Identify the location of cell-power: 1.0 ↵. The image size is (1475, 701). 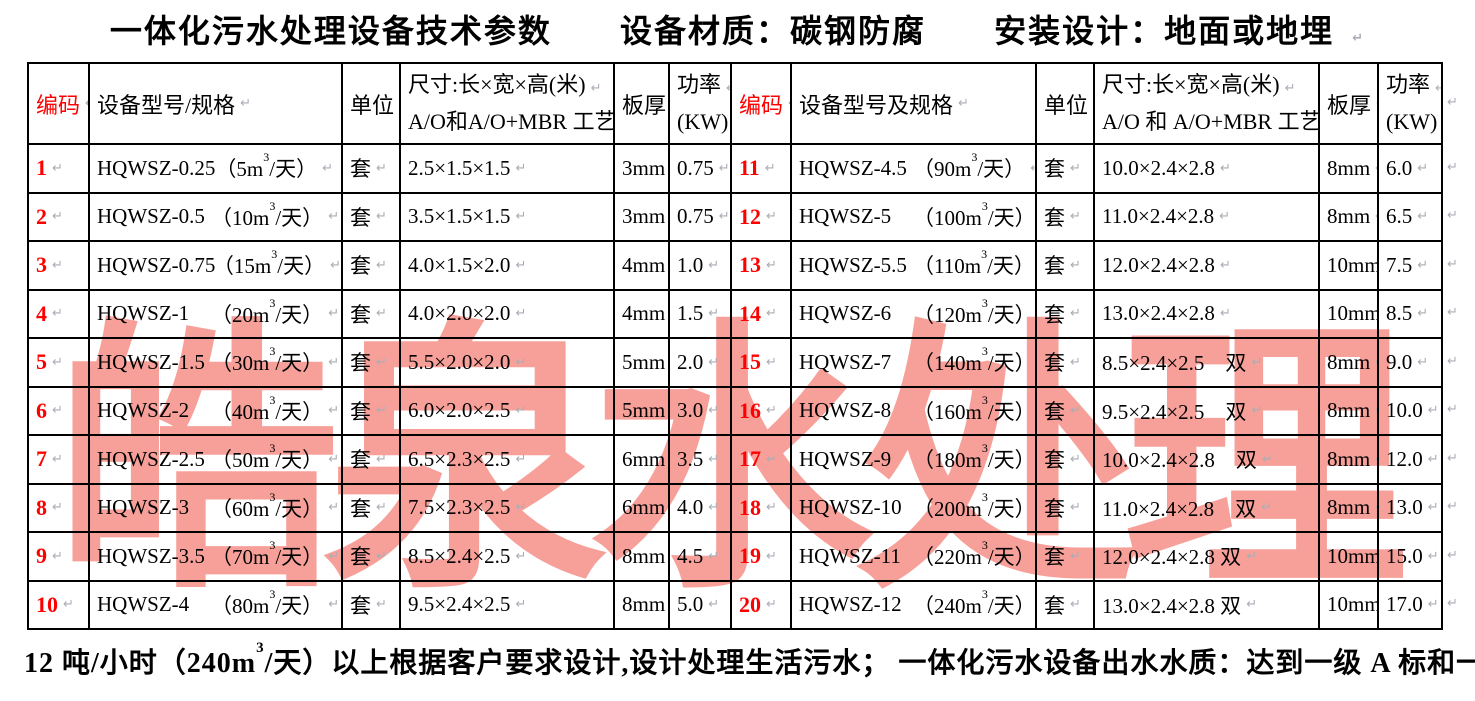
(701, 266).